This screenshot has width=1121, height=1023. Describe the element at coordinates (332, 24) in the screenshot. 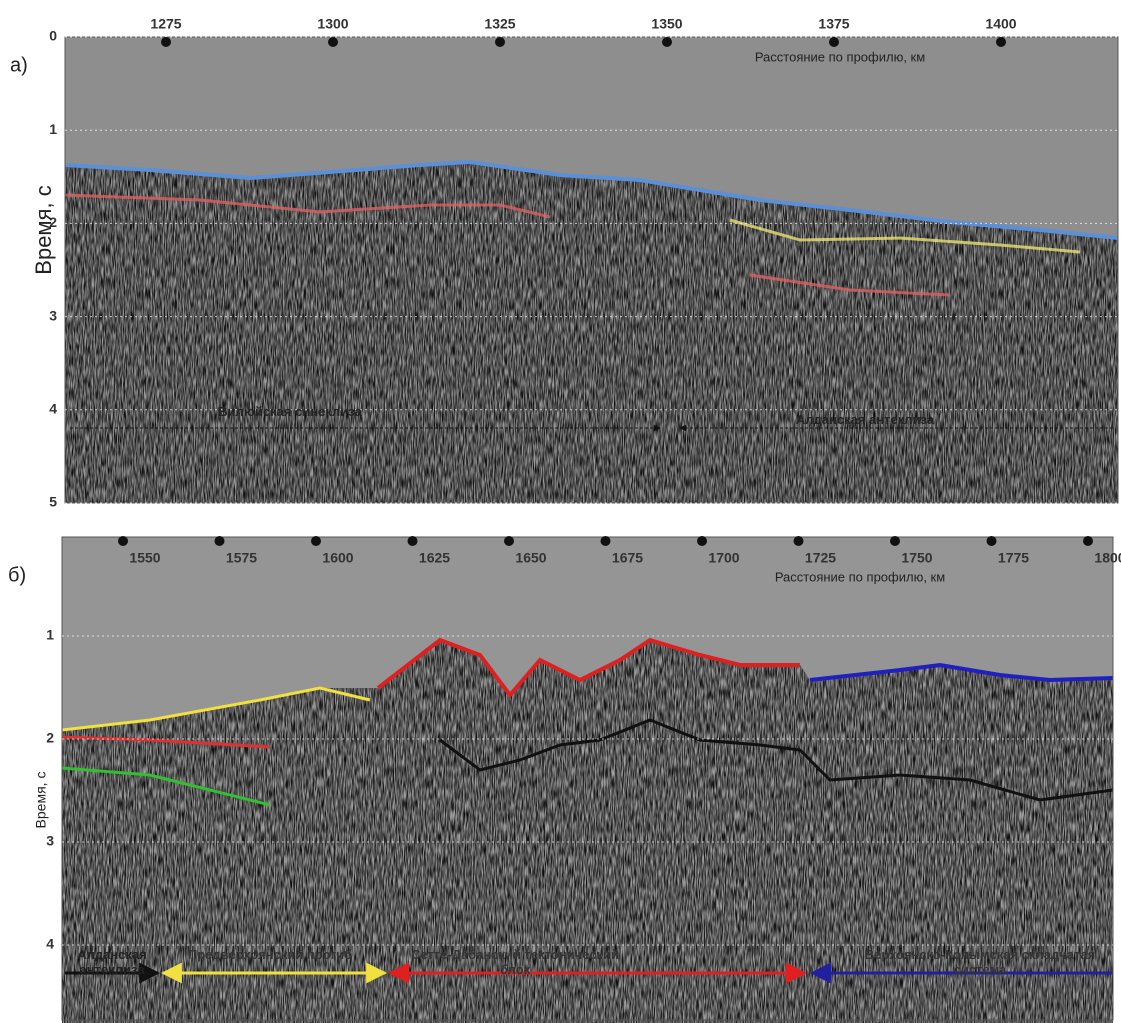

I see `x-tick-label: 1300` at that location.